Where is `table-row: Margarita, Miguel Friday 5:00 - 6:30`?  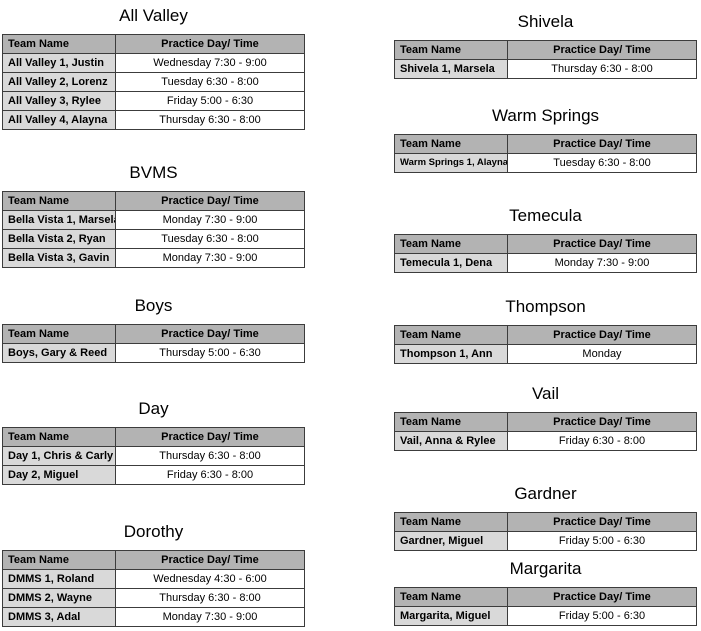 table-row: Margarita, Miguel Friday 5:00 - 6:30 is located at coordinates (545, 616).